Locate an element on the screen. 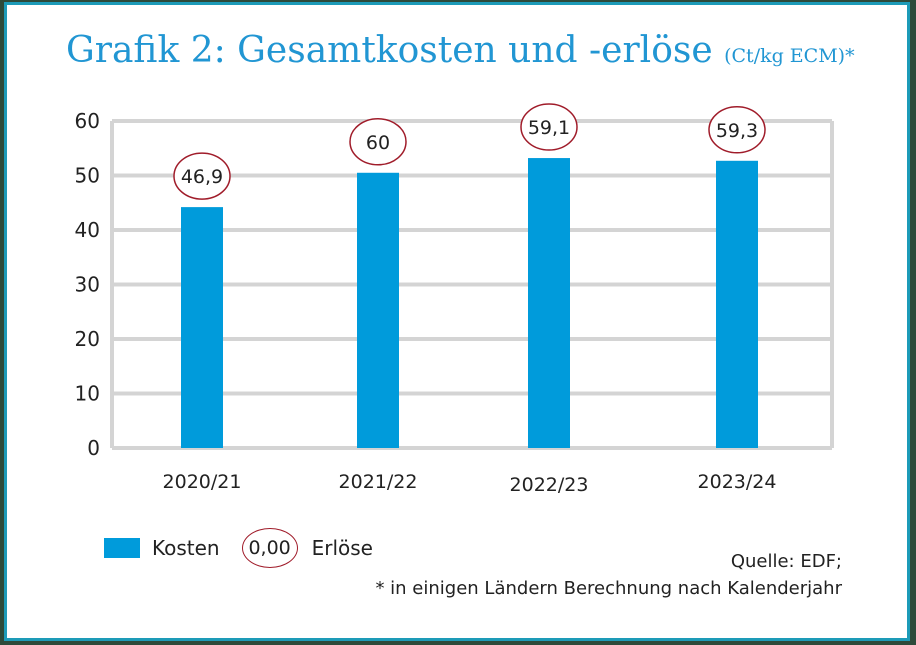 The height and width of the screenshot is (645, 916). erloese-value-label: 59,1 is located at coordinates (549, 128).